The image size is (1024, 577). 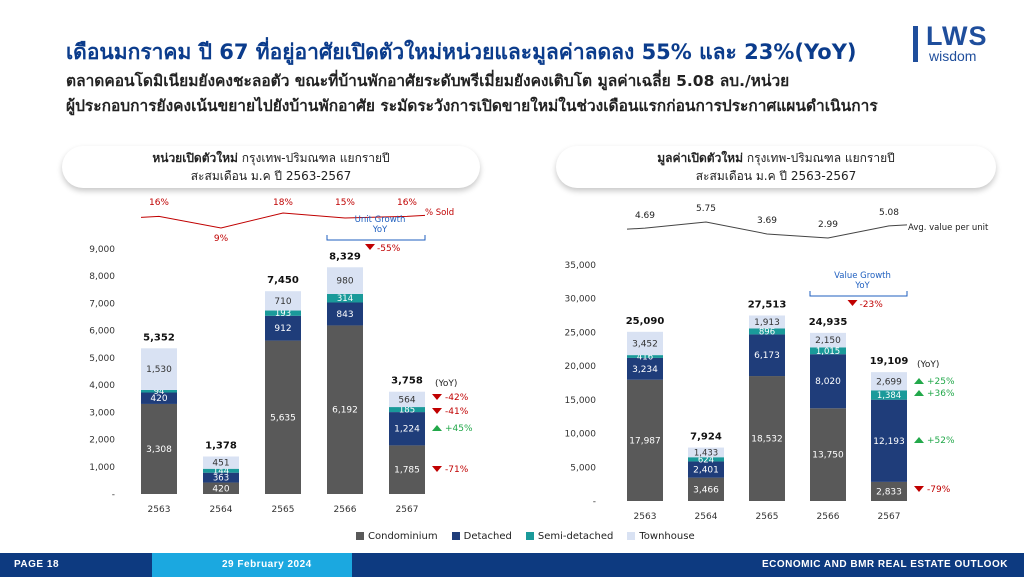 I want to click on top-line-label: 5.08, so click(x=889, y=213).